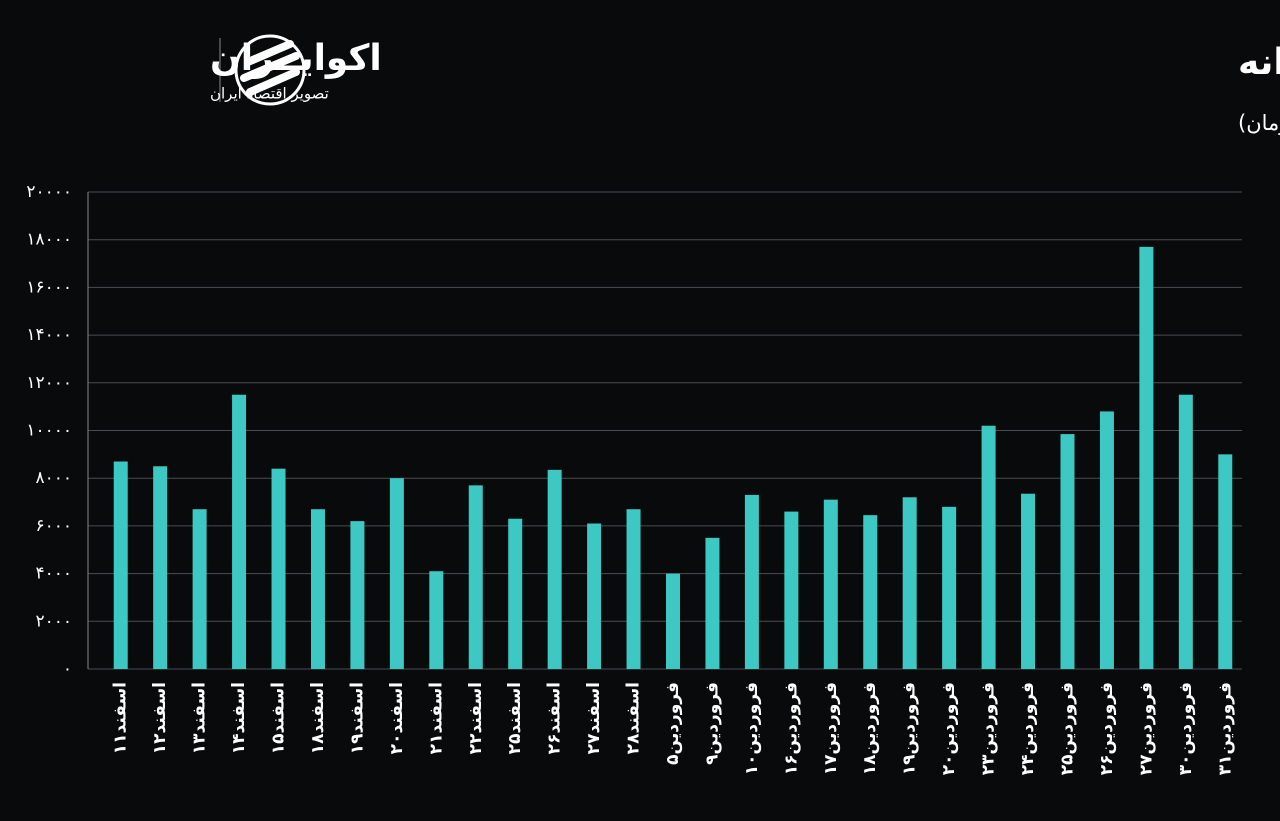 Image resolution: width=1280 pixels, height=821 pixels. I want to click on y-tick-label: ۲۰۰۰۰, so click(49, 192).